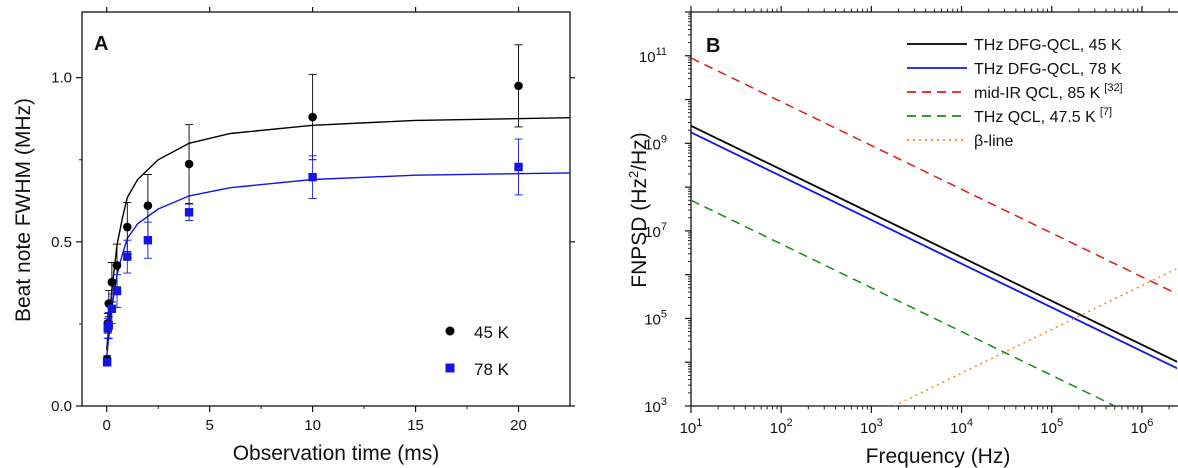 Image resolution: width=1178 pixels, height=468 pixels. Describe the element at coordinates (880, 423) in the screenshot. I see `panel-b-x-tick-exponent: 3` at that location.